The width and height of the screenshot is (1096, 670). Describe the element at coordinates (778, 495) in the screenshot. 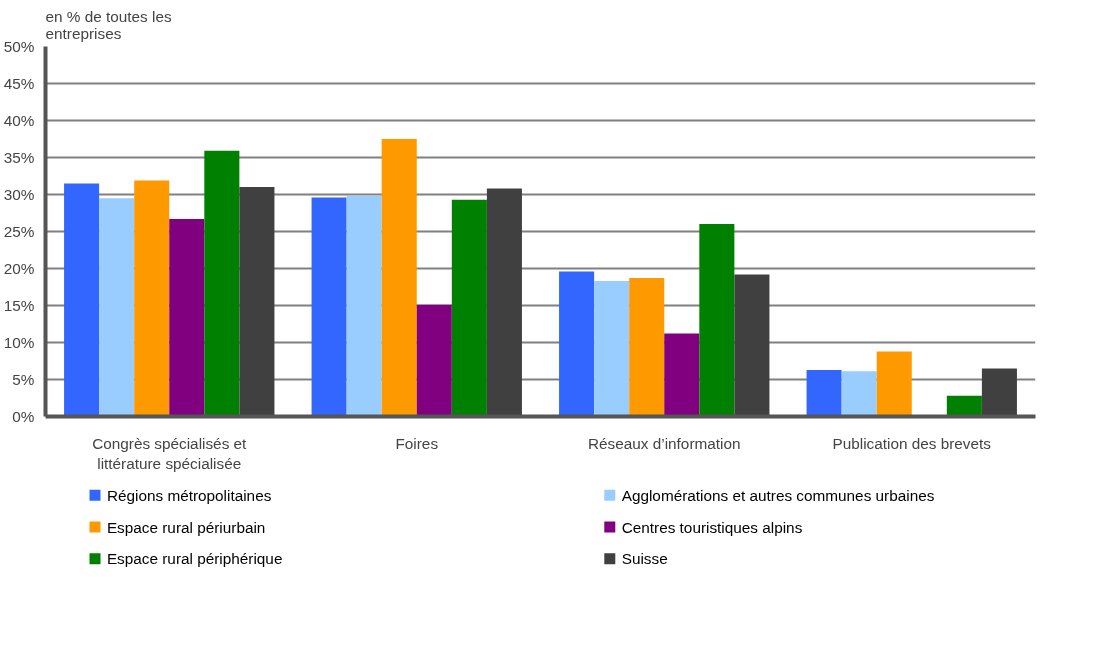

I see `legend-label: Agglomérations et autres communes urbaines` at that location.